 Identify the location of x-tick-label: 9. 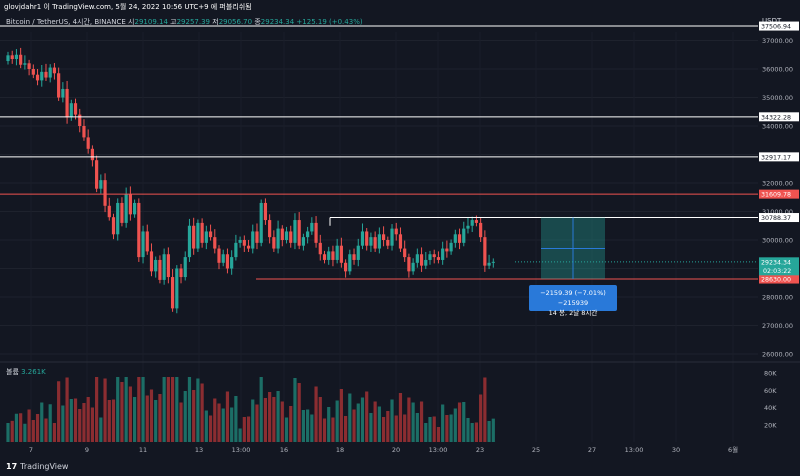
(87, 450).